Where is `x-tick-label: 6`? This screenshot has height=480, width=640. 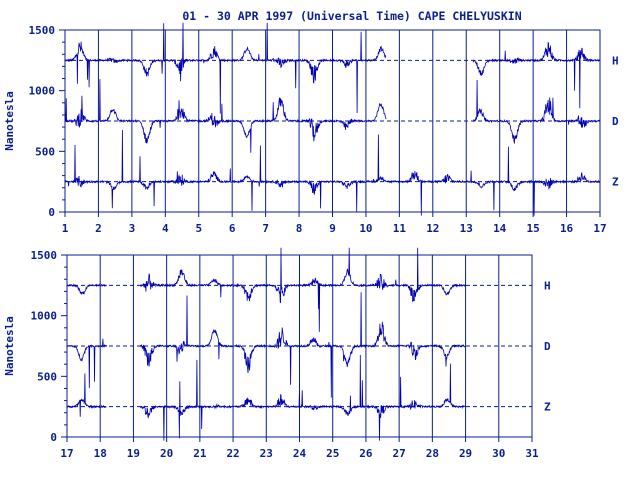 x-tick-label: 6 is located at coordinates (232, 228).